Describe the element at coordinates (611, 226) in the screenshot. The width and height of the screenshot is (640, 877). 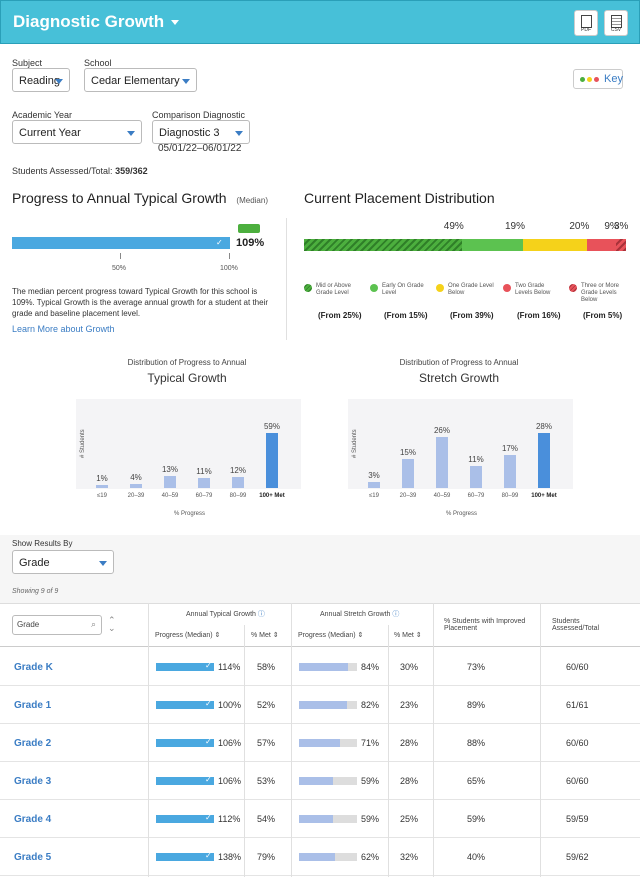
I see `placement-percent: 9%` at that location.